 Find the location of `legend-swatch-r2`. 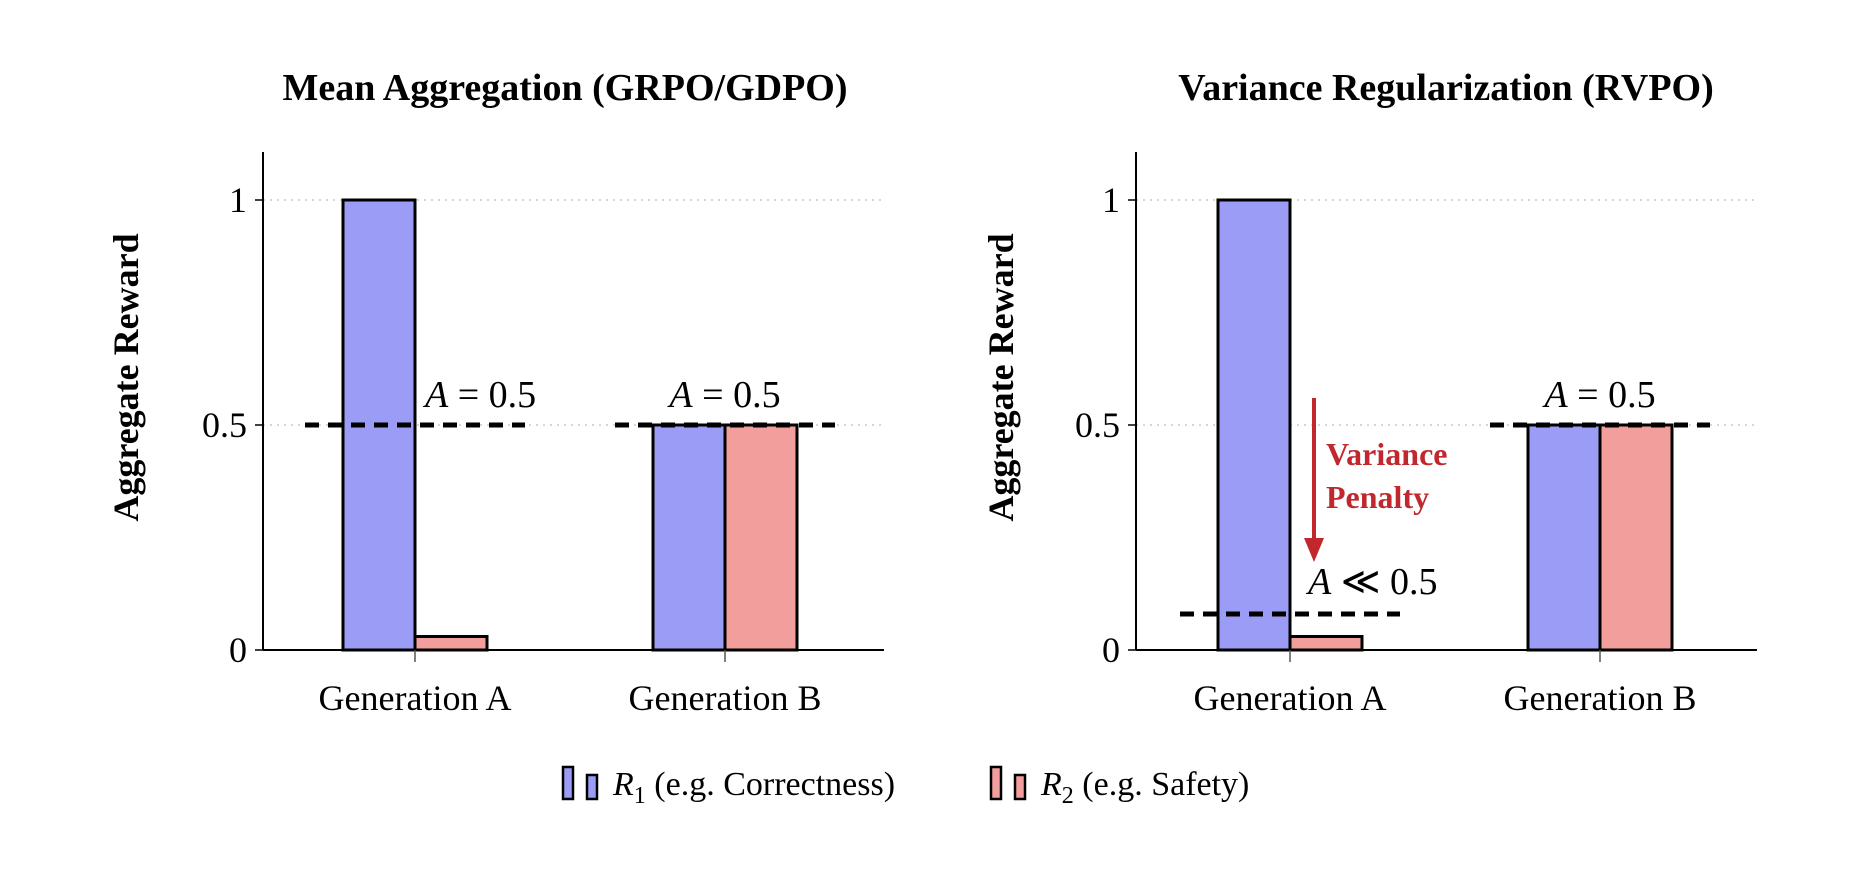

legend-swatch-r2 is located at coordinates (996, 783).